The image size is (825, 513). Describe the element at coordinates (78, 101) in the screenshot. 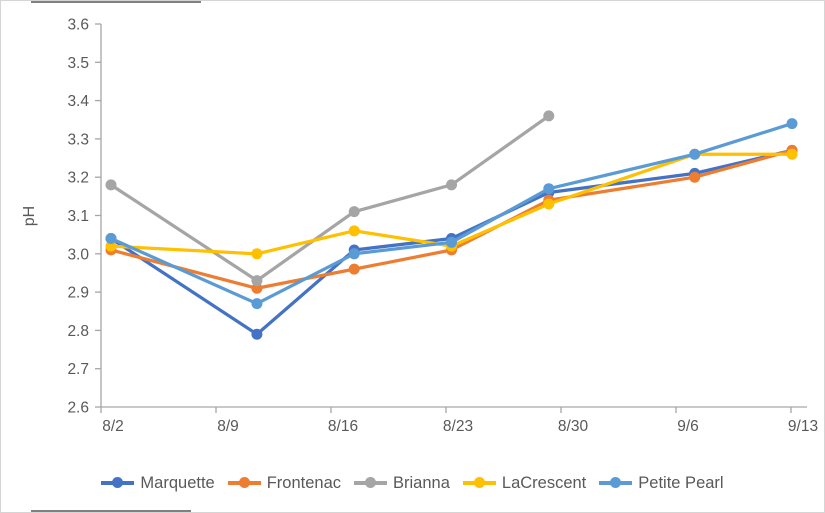

I see `y-tick-label: 3.4` at that location.